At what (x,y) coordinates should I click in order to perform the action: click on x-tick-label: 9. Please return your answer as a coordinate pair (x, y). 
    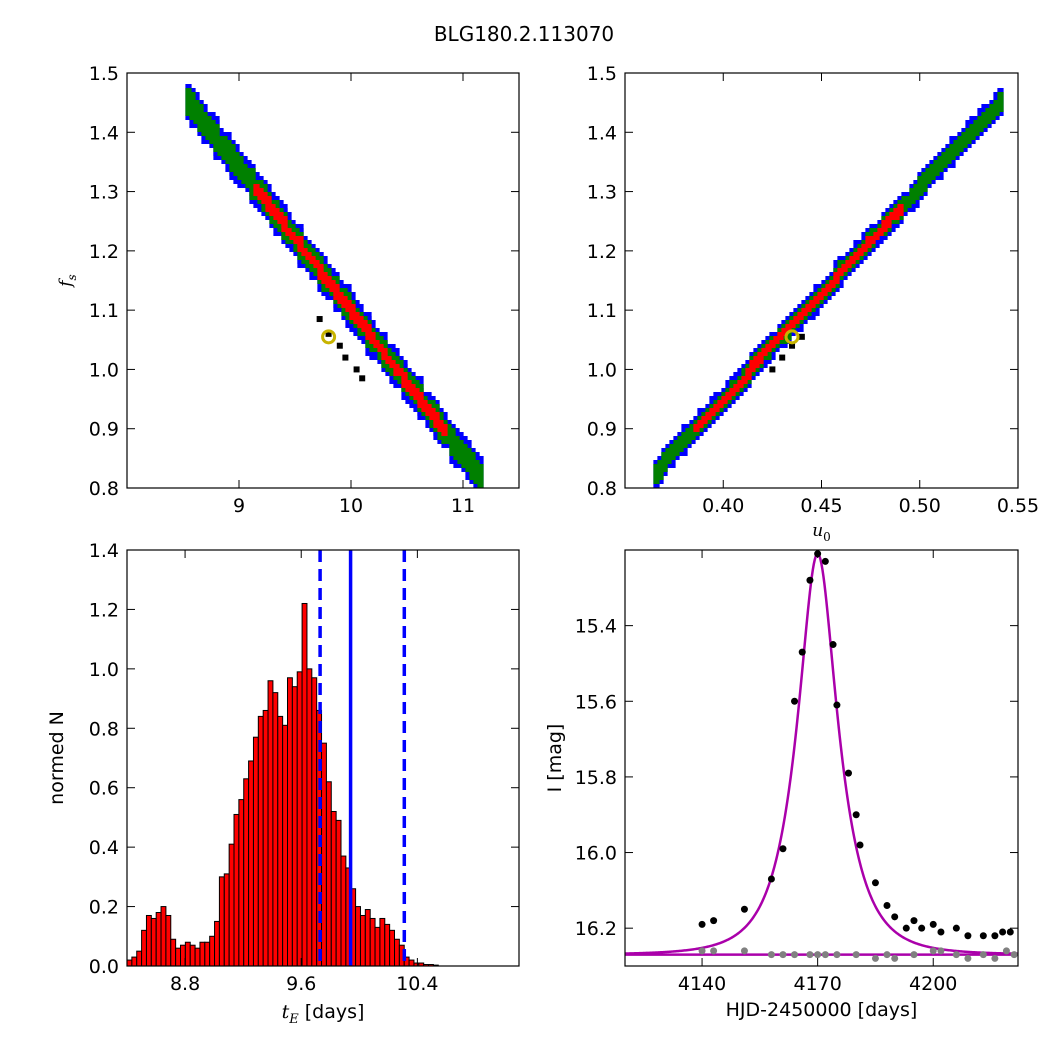
    Looking at the image, I should click on (239, 506).